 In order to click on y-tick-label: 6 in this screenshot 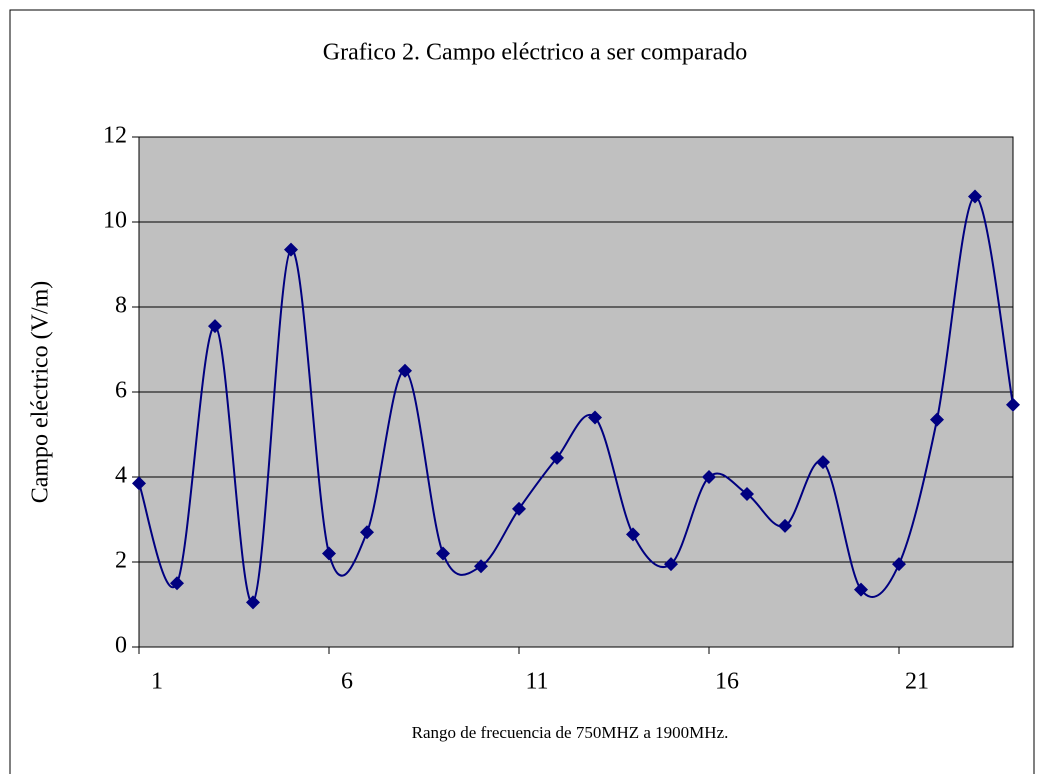, I will do `click(121, 391)`.